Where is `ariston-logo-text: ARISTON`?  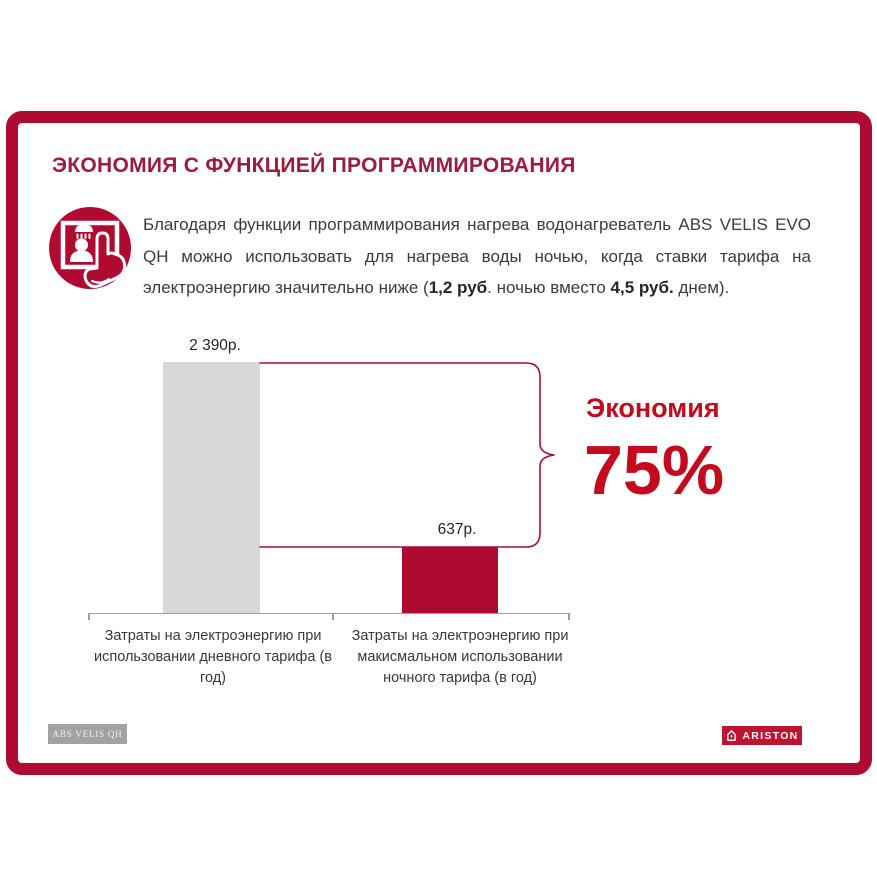 ariston-logo-text: ARISTON is located at coordinates (770, 735).